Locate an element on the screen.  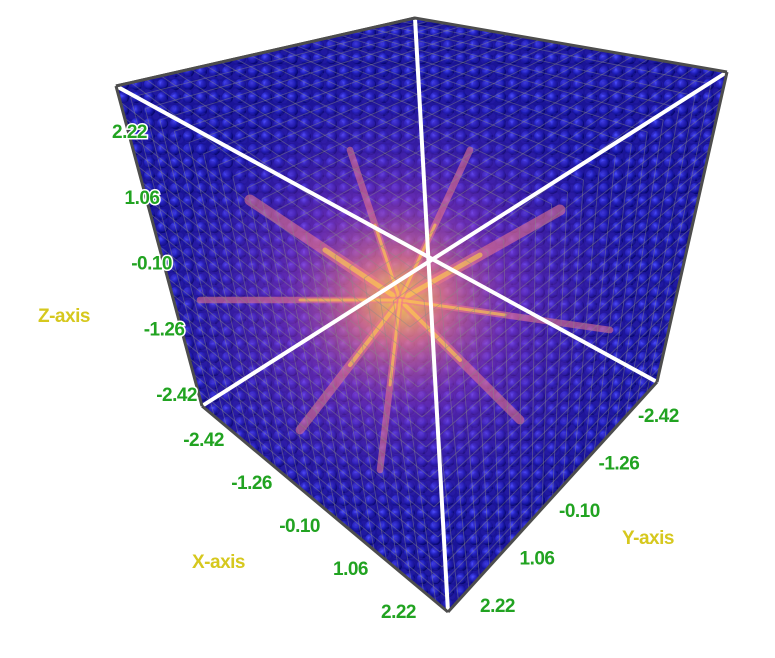
y-tick-label: 1.06 is located at coordinates (537, 559).